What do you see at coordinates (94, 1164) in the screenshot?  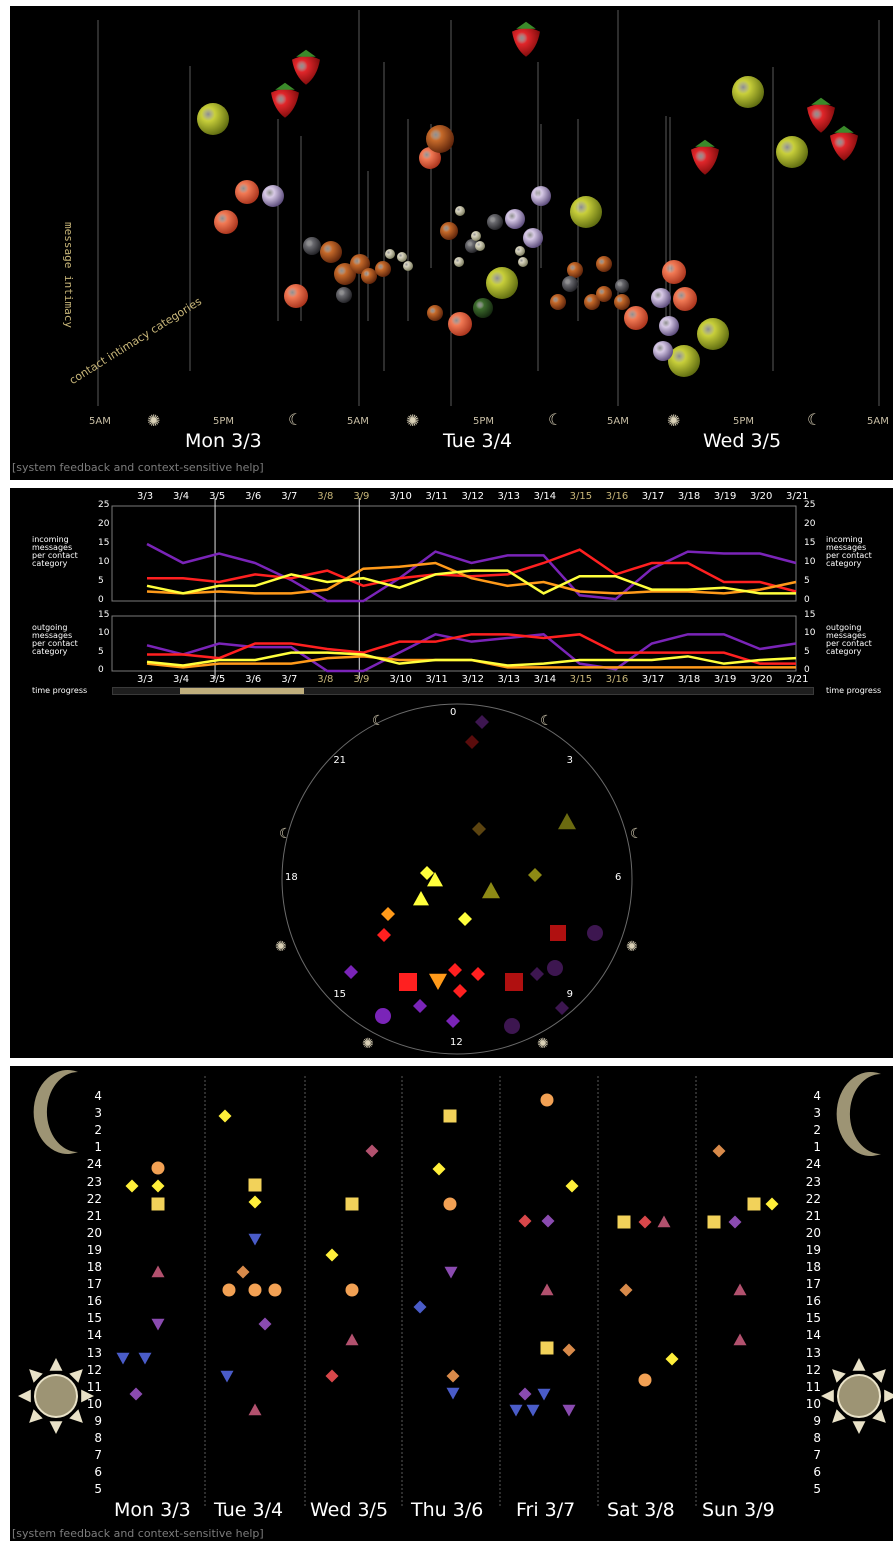 I see `hour-label-left: 24` at bounding box center [94, 1164].